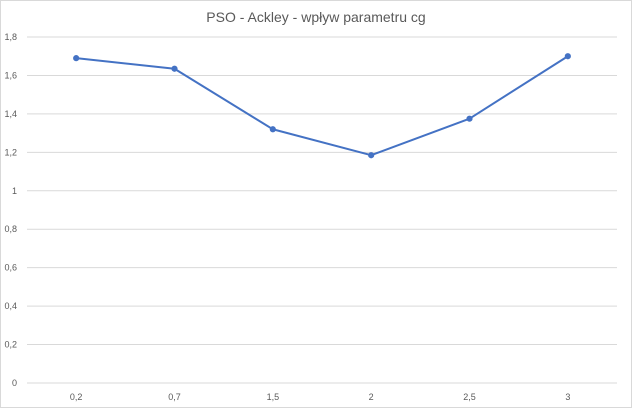  Describe the element at coordinates (10, 306) in the screenshot. I see `y-tick-label: 0,4` at that location.